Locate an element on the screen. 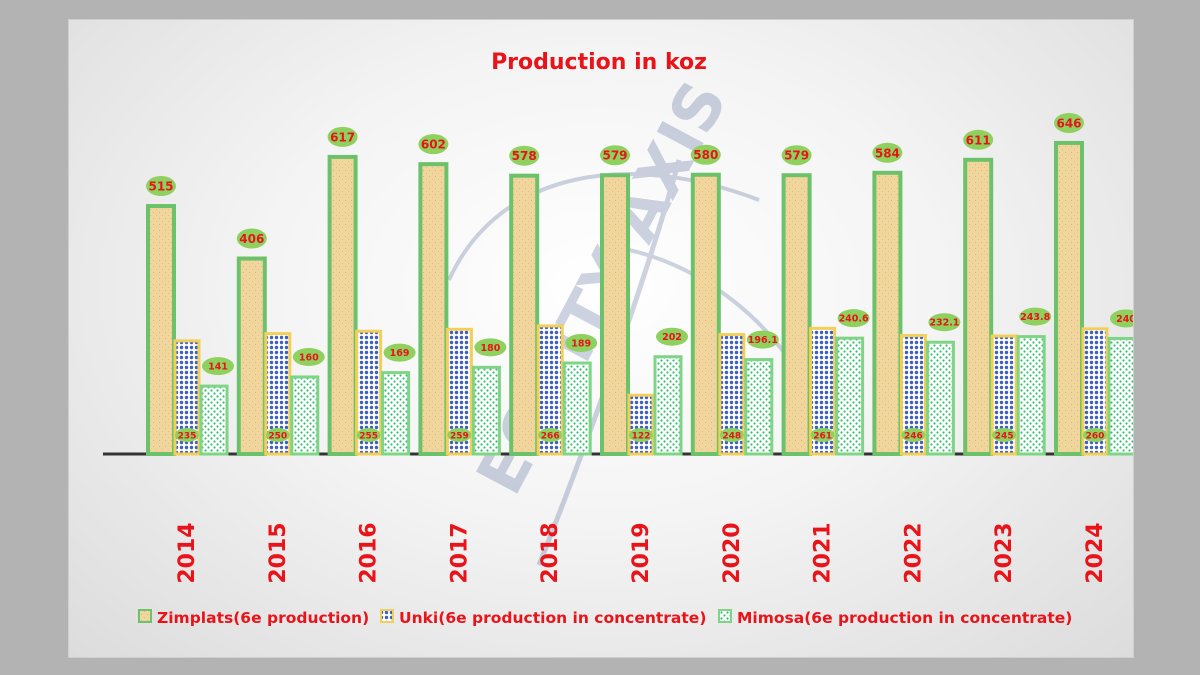 The image size is (1200, 675). label-bubble-mimosa-2022 is located at coordinates (944, 322).